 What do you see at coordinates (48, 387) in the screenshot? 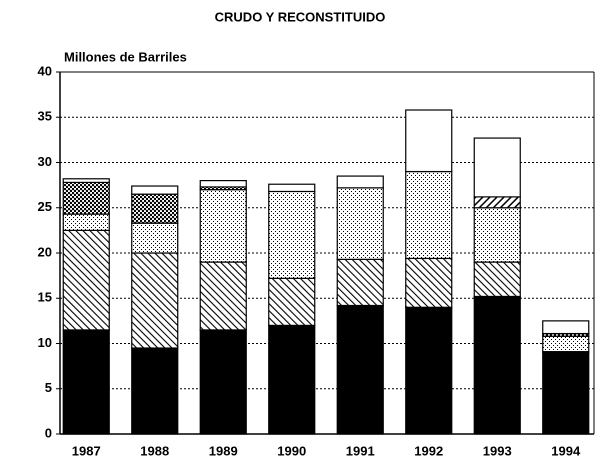
I see `y-tick-label: 5` at bounding box center [48, 387].